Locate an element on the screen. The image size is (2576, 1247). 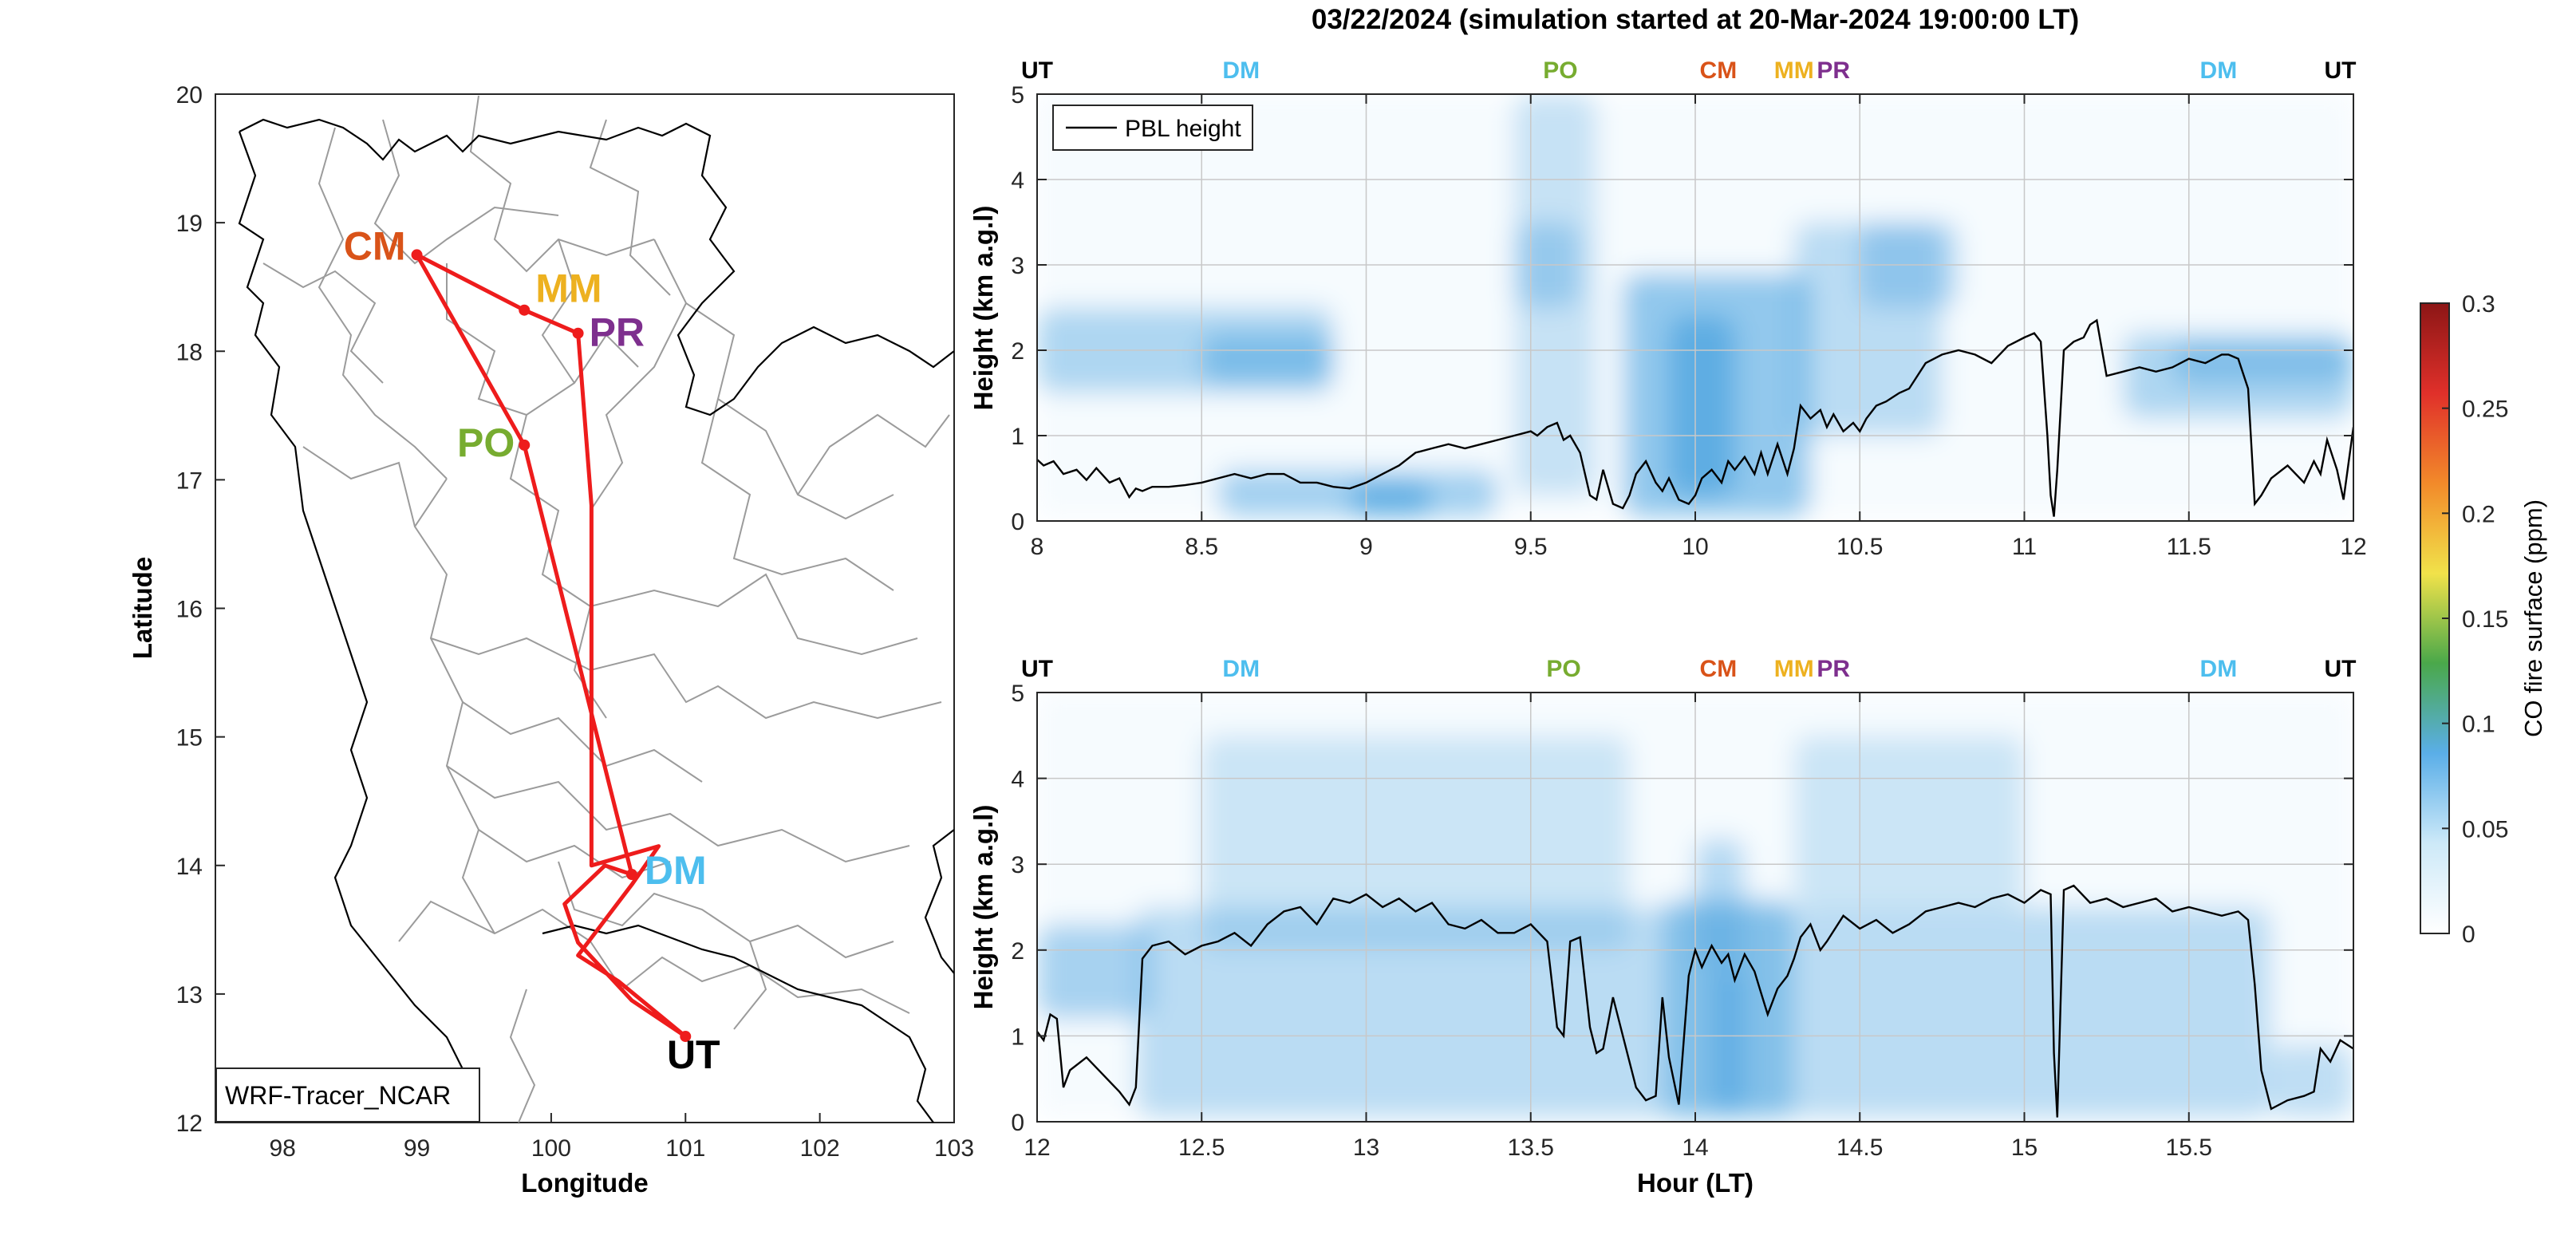
station-point-pr is located at coordinates (578, 333).